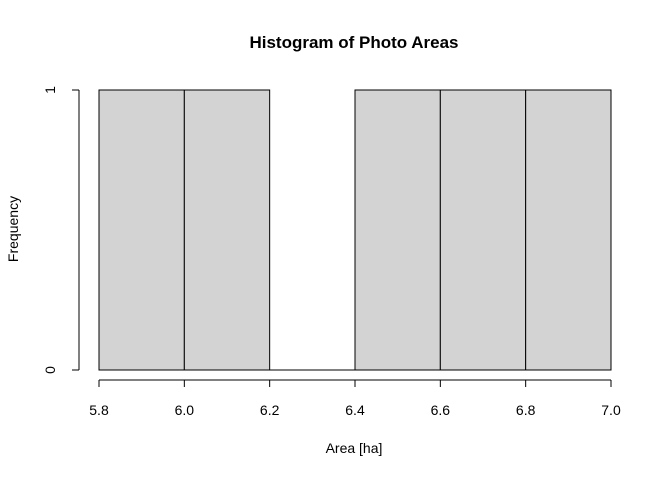 This screenshot has width=672, height=480. Describe the element at coordinates (526, 410) in the screenshot. I see `x-tick-label: 6.8` at that location.